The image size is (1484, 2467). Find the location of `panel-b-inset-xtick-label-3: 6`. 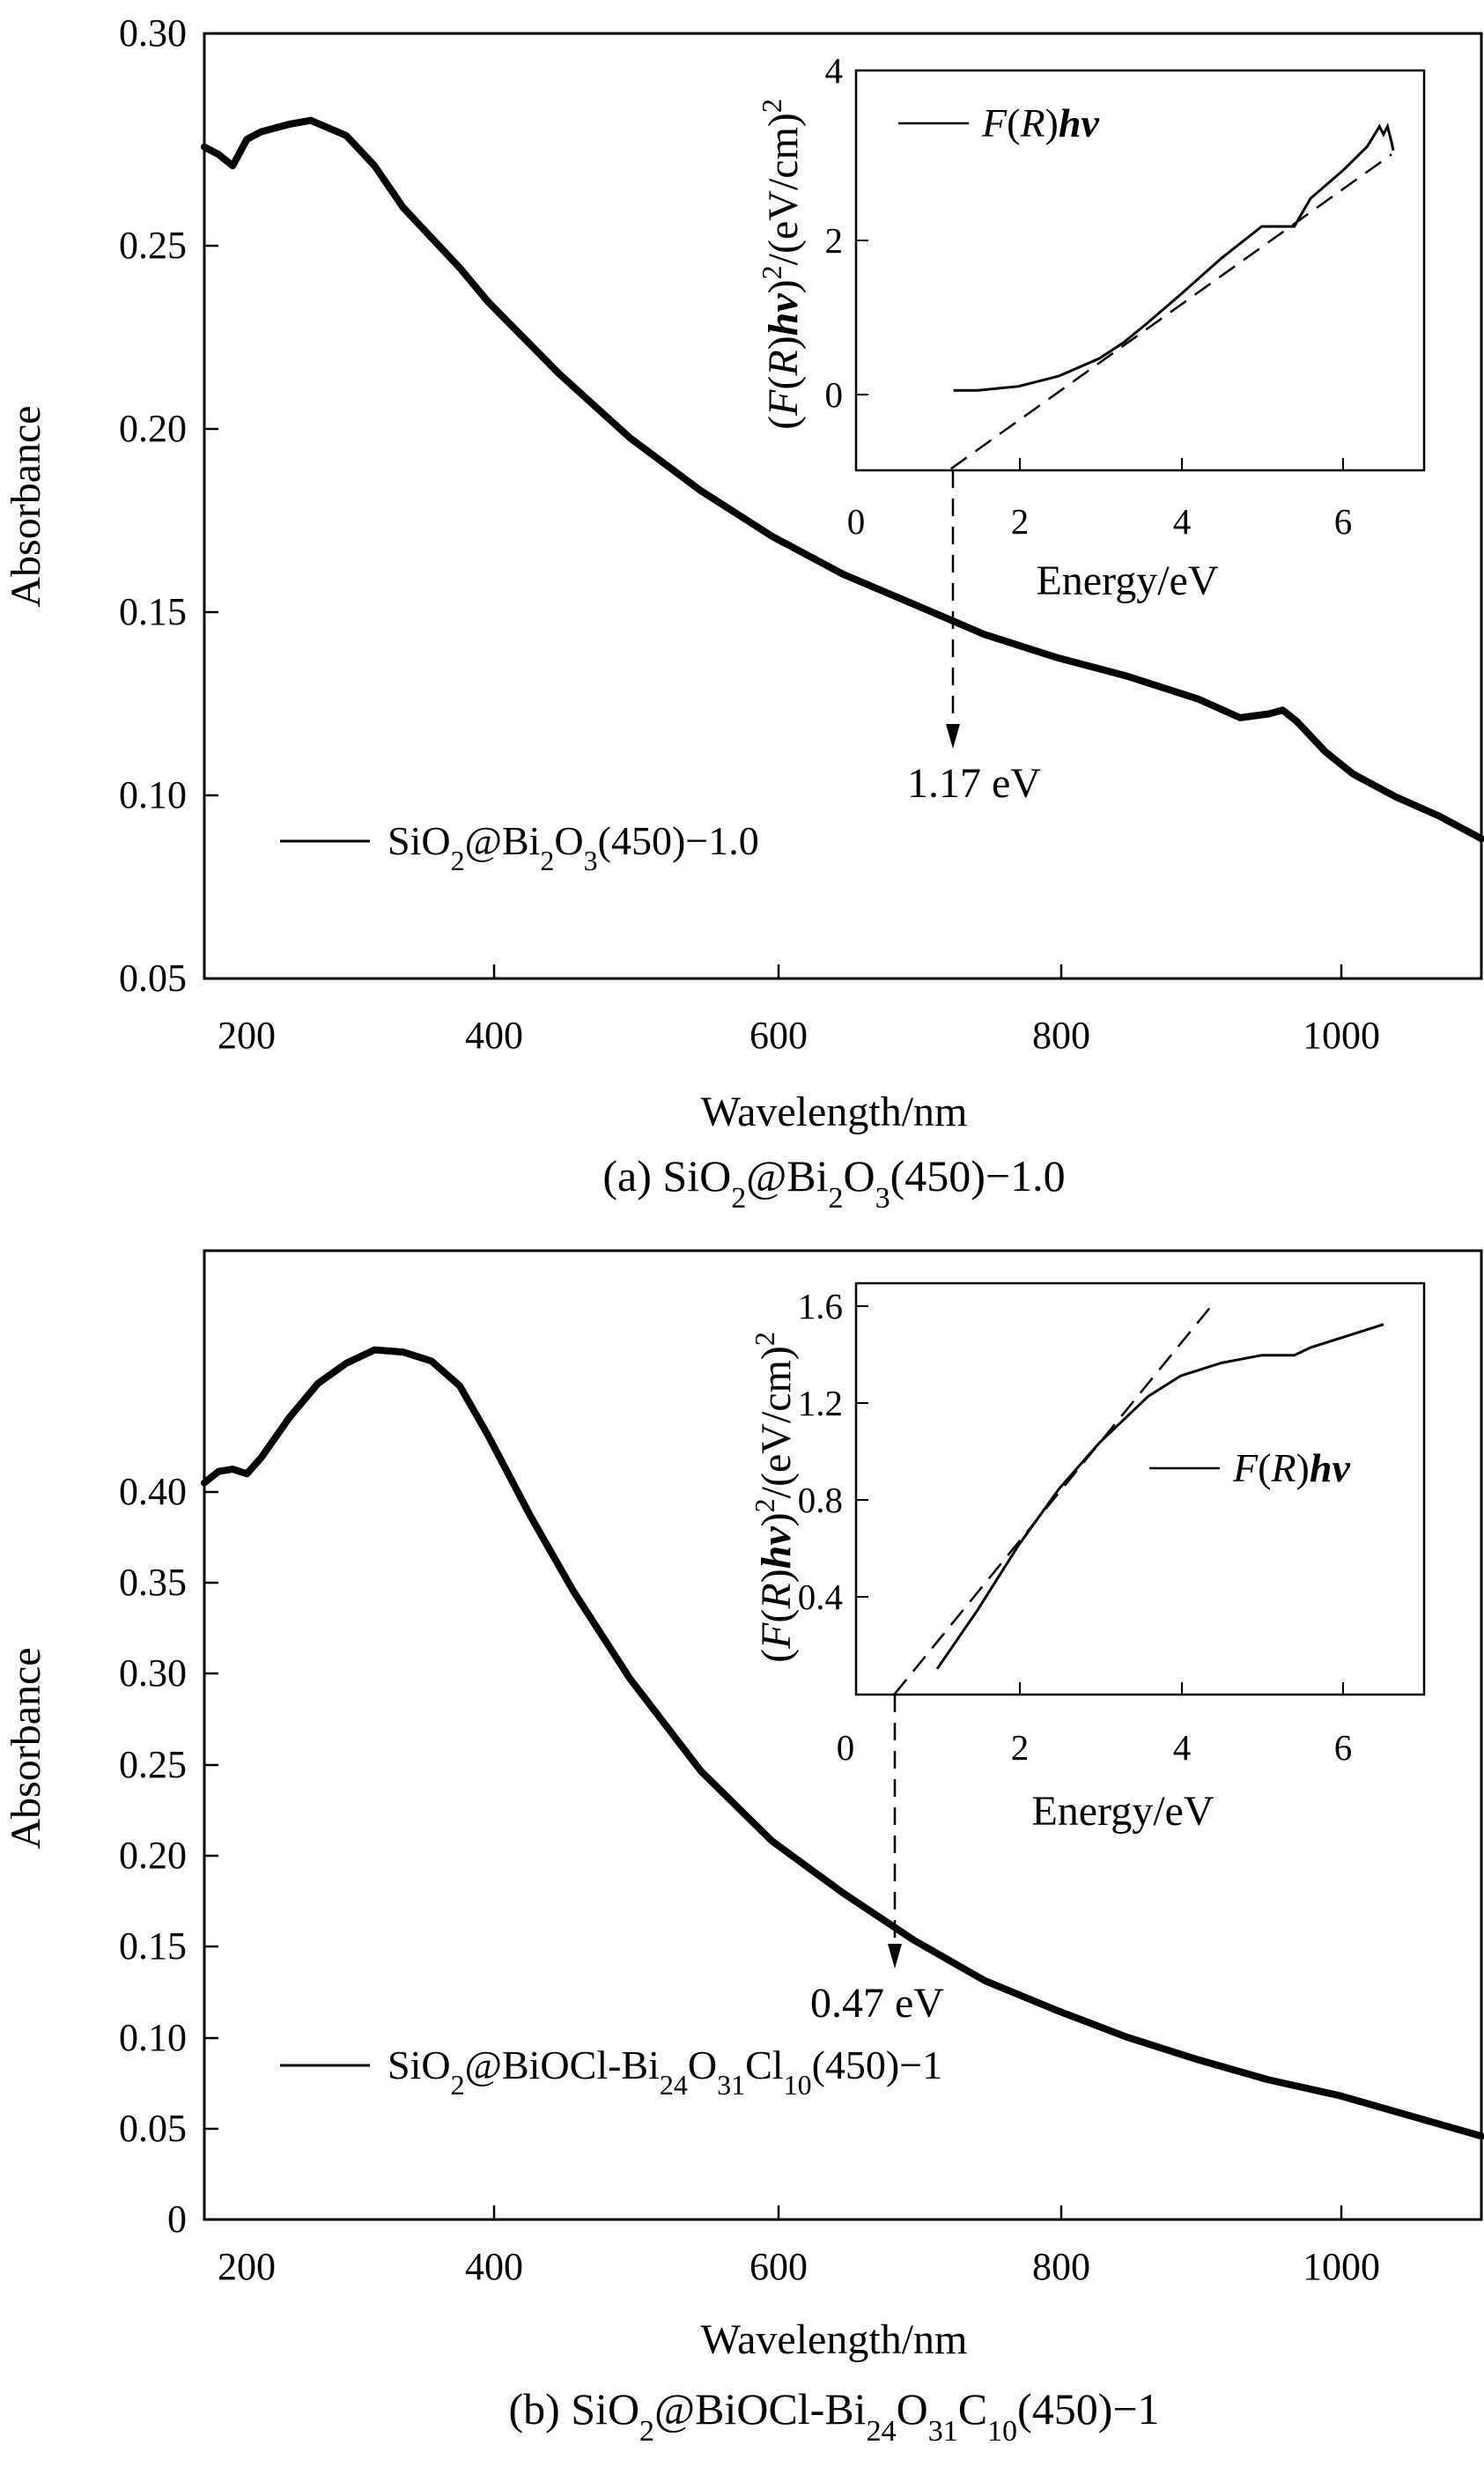

panel-b-inset-xtick-label-3: 6 is located at coordinates (1343, 1748).